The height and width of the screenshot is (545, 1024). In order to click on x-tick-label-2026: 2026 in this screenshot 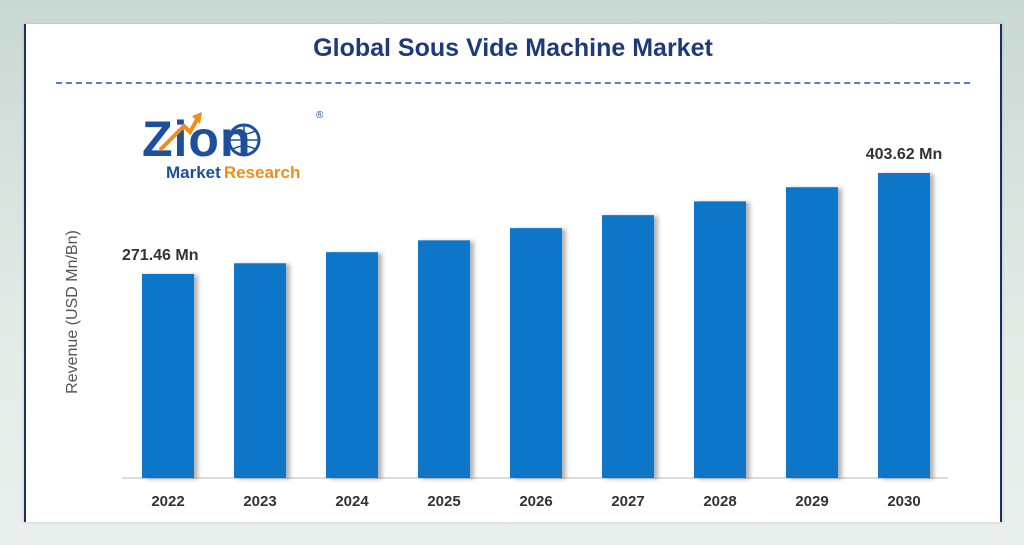, I will do `click(535, 501)`.